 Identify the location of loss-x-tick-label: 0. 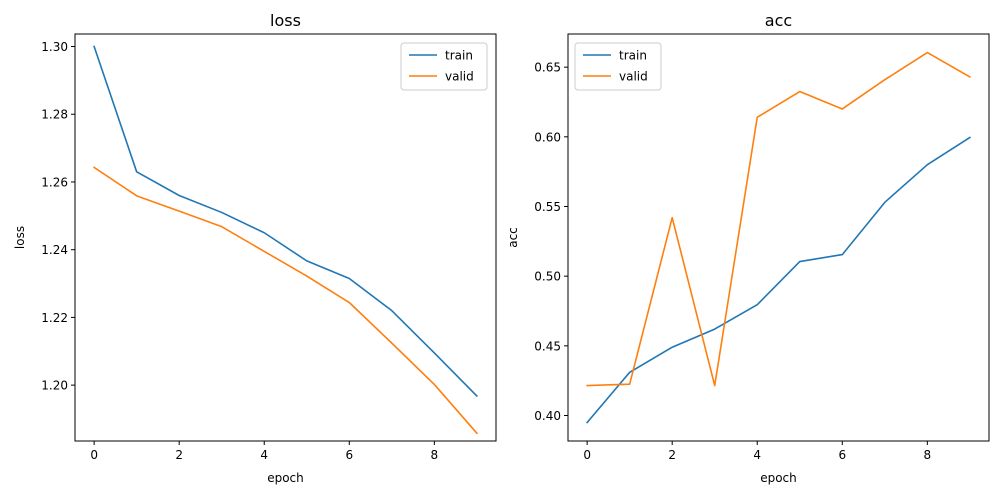
(94, 455).